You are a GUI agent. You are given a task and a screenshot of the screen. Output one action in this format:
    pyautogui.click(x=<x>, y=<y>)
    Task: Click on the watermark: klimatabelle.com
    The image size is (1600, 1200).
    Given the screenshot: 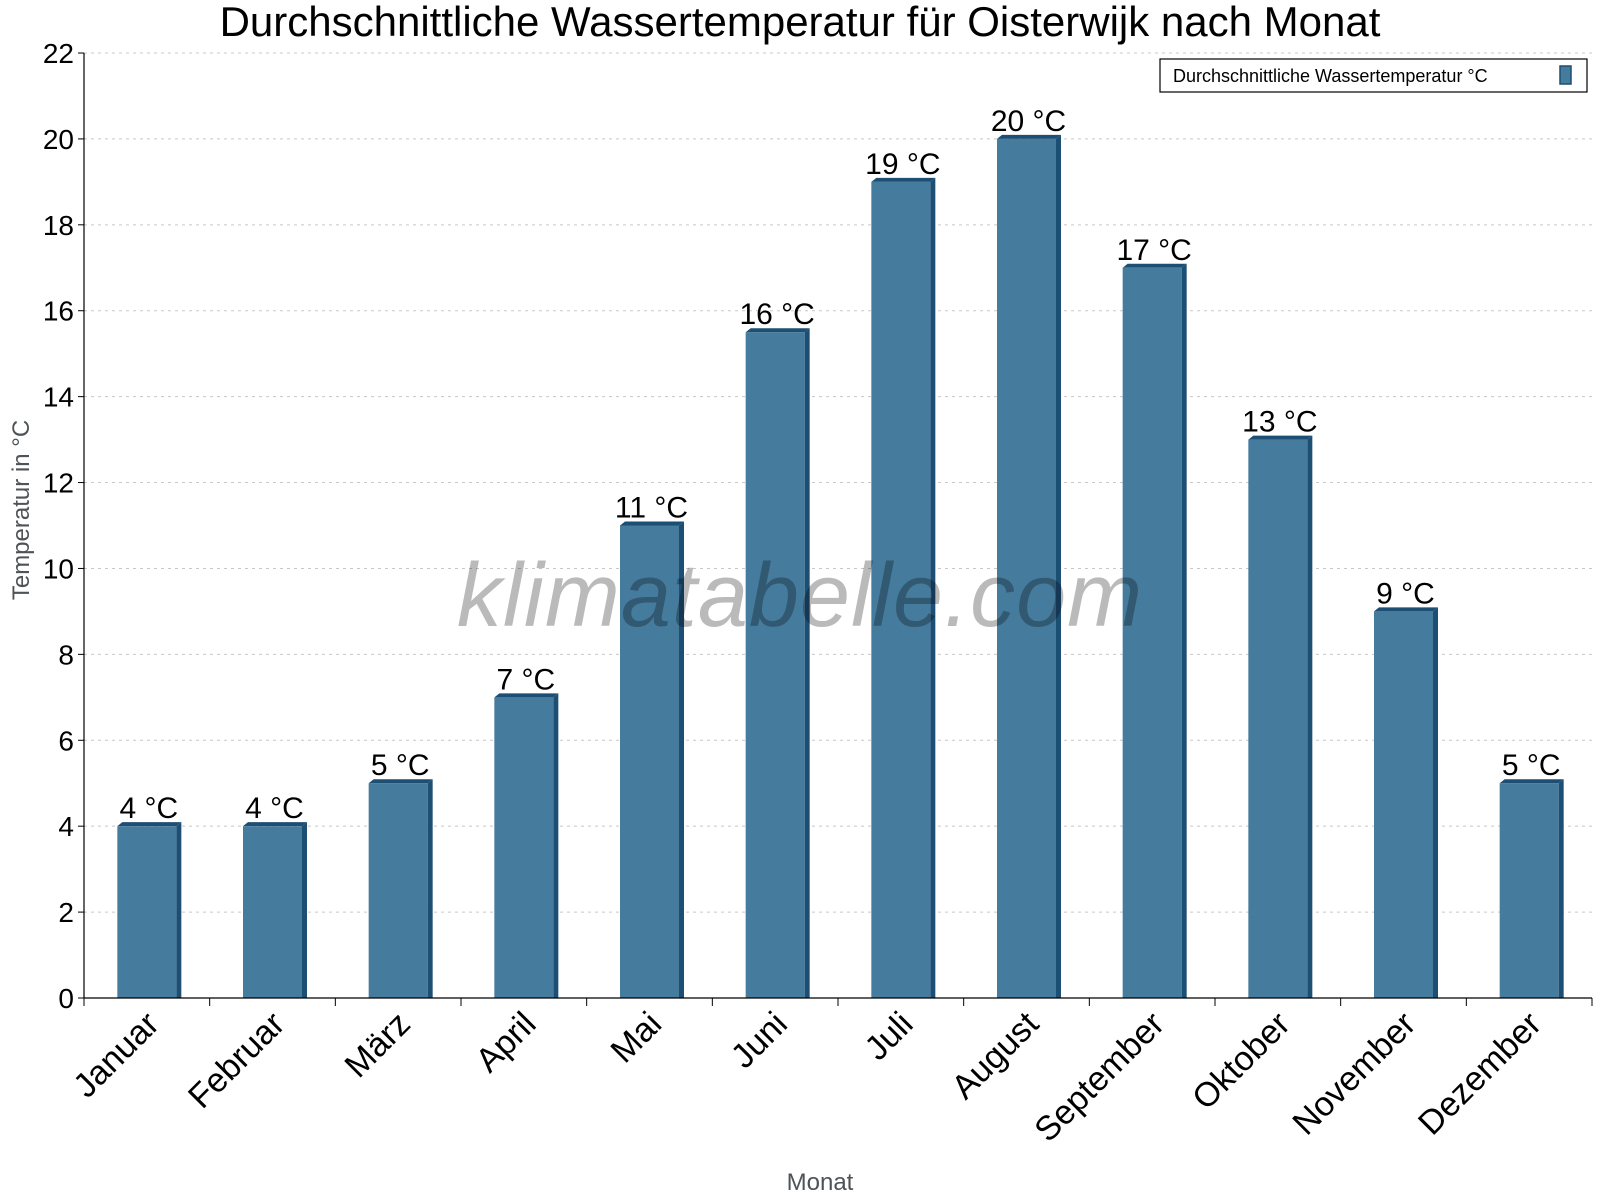 What is the action you would take?
    pyautogui.click(x=800, y=596)
    